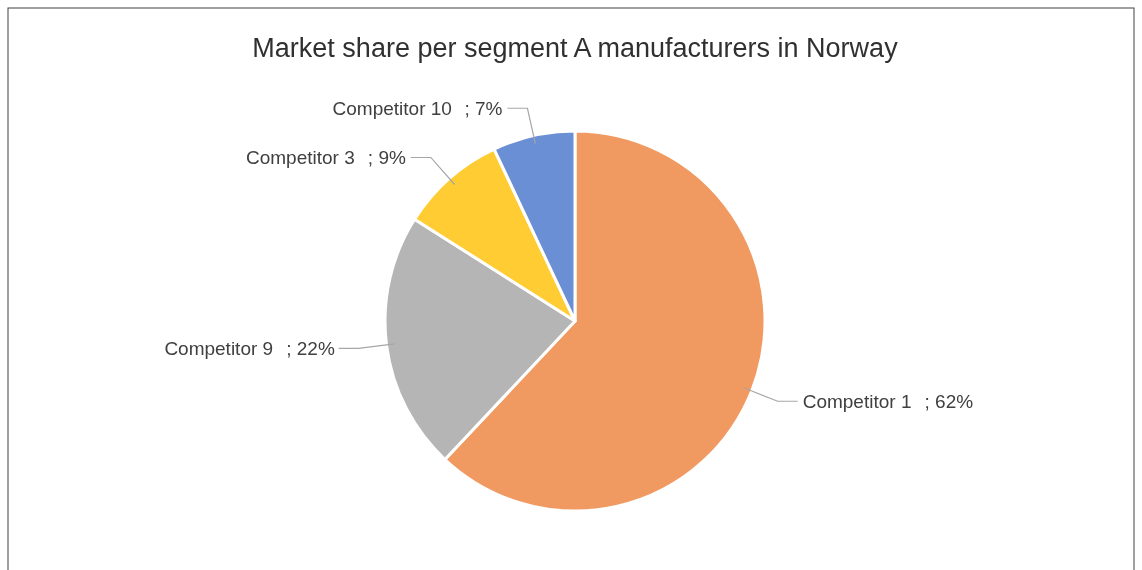 Image resolution: width=1142 pixels, height=570 pixels. I want to click on chart-title: Market share per segment A manufacturers in Norway, so click(575, 48).